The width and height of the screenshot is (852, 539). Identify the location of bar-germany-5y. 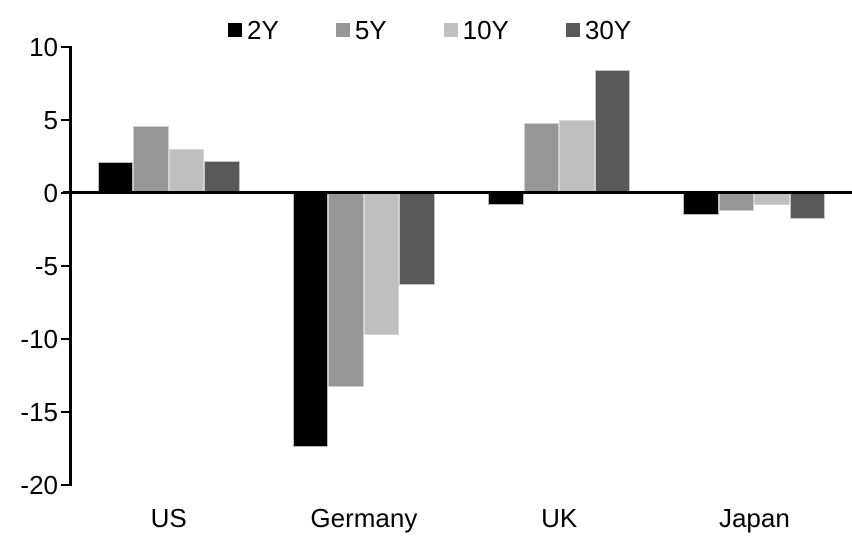
(346, 290).